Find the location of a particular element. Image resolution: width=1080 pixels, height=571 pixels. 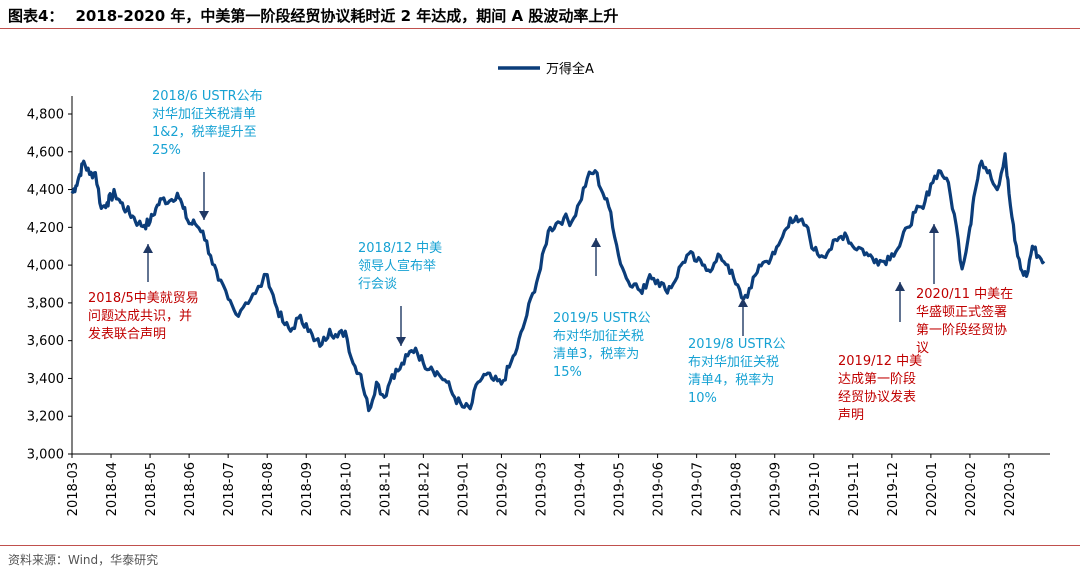

y-tick-label: 3,200 is located at coordinates (45, 417).